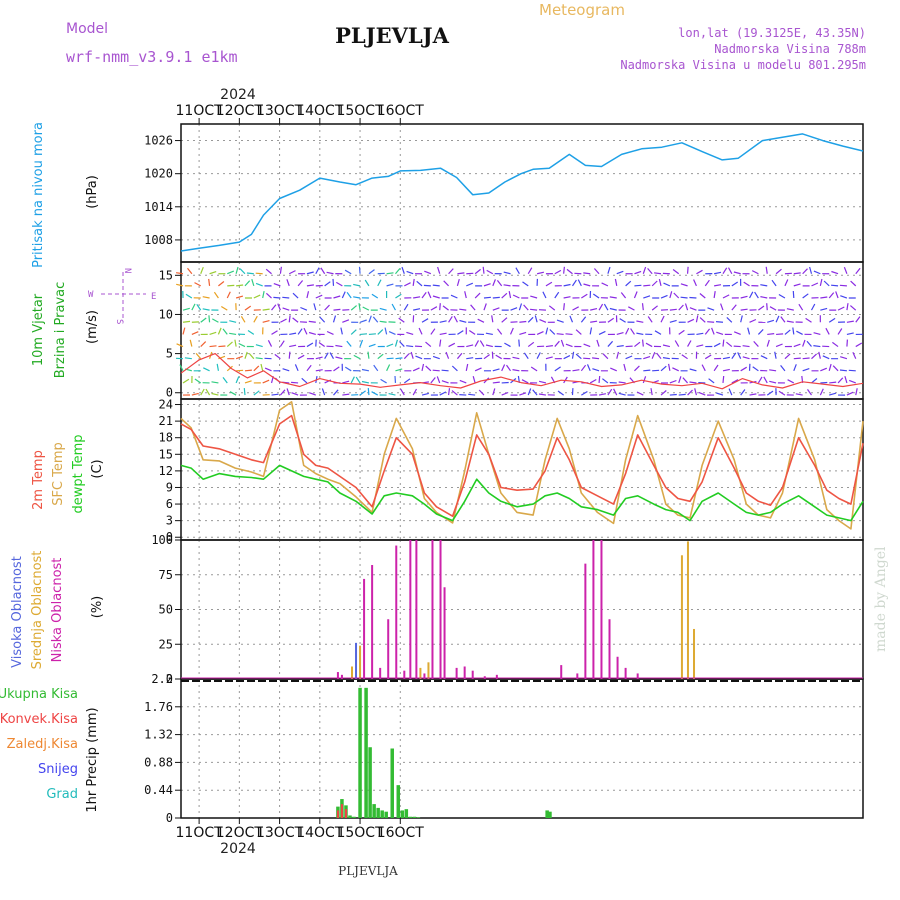 The height and width of the screenshot is (900, 900). Describe the element at coordinates (166, 644) in the screenshot. I see `cloud-ytick-label: 25` at that location.